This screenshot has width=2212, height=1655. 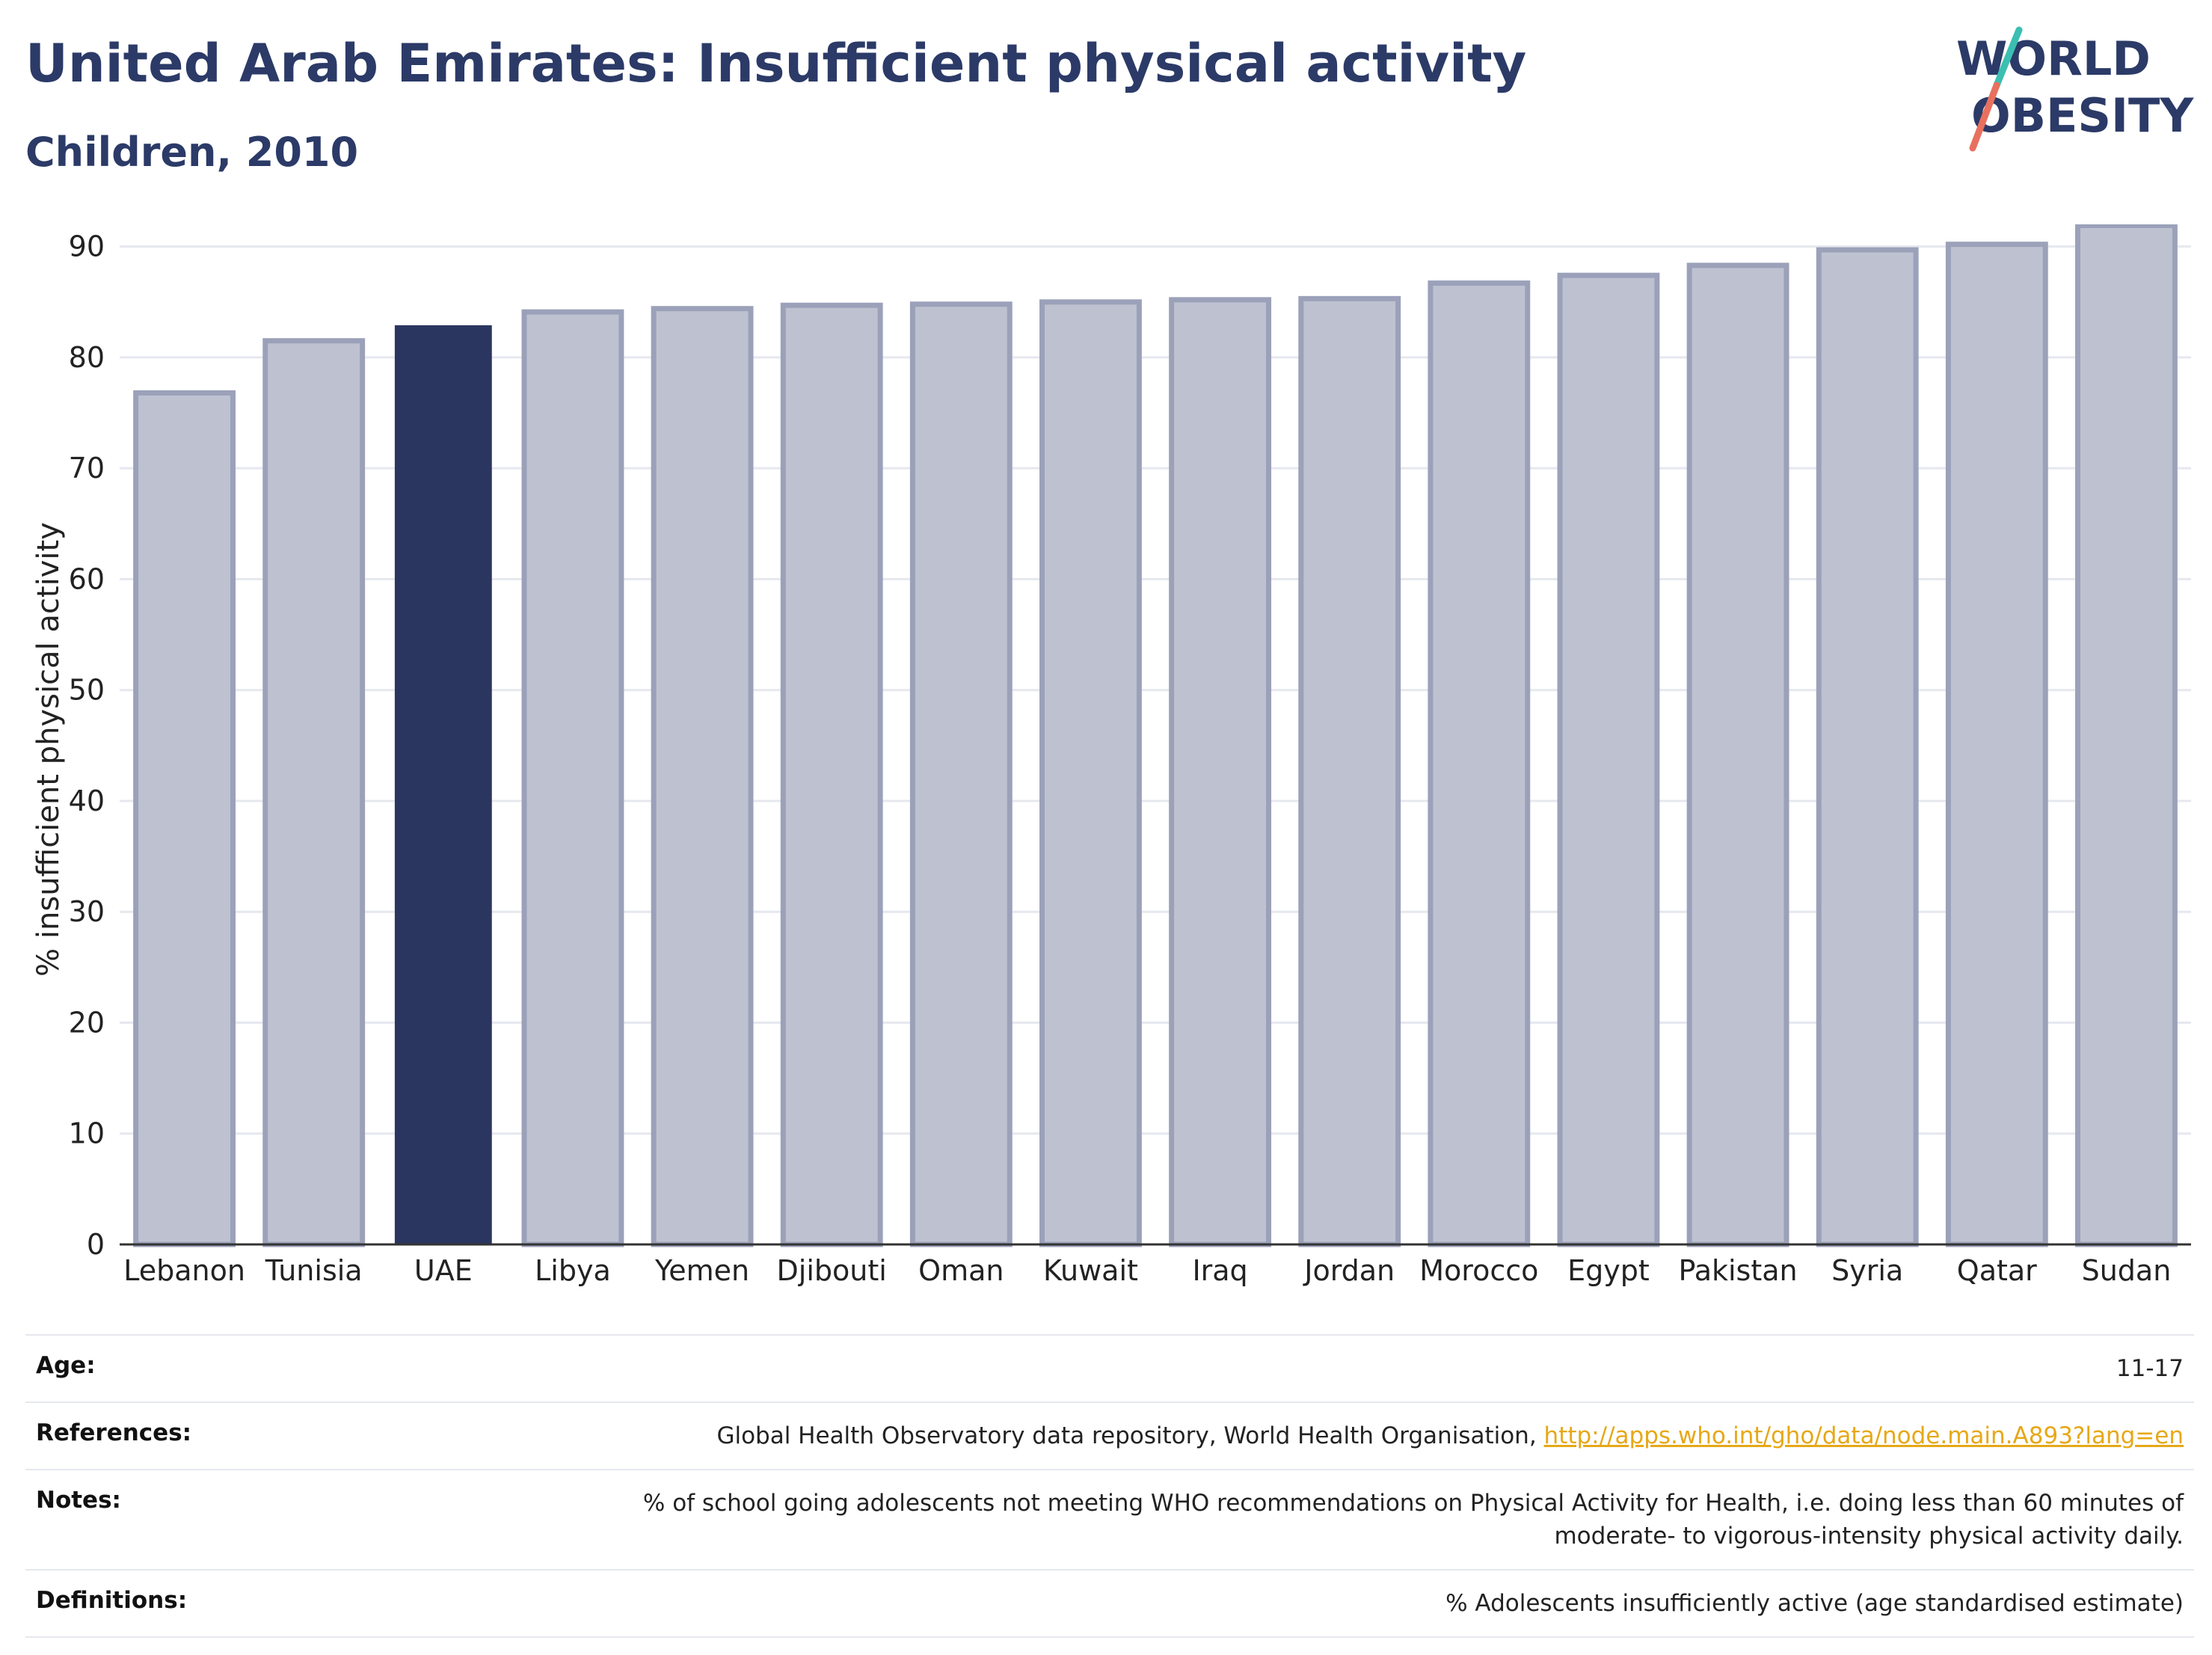 I want to click on y-tick-label: 90, so click(x=87, y=246).